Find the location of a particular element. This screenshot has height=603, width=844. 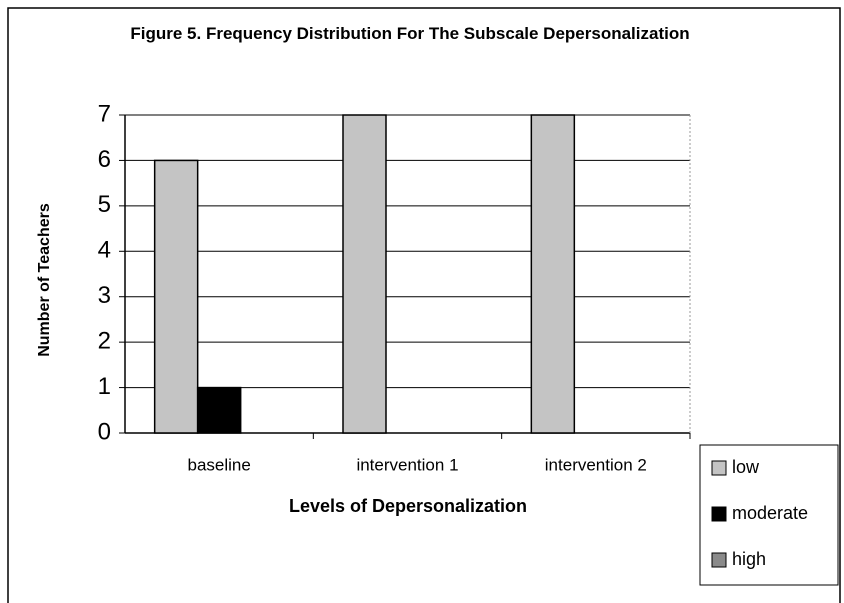

legend-label: high is located at coordinates (749, 559).